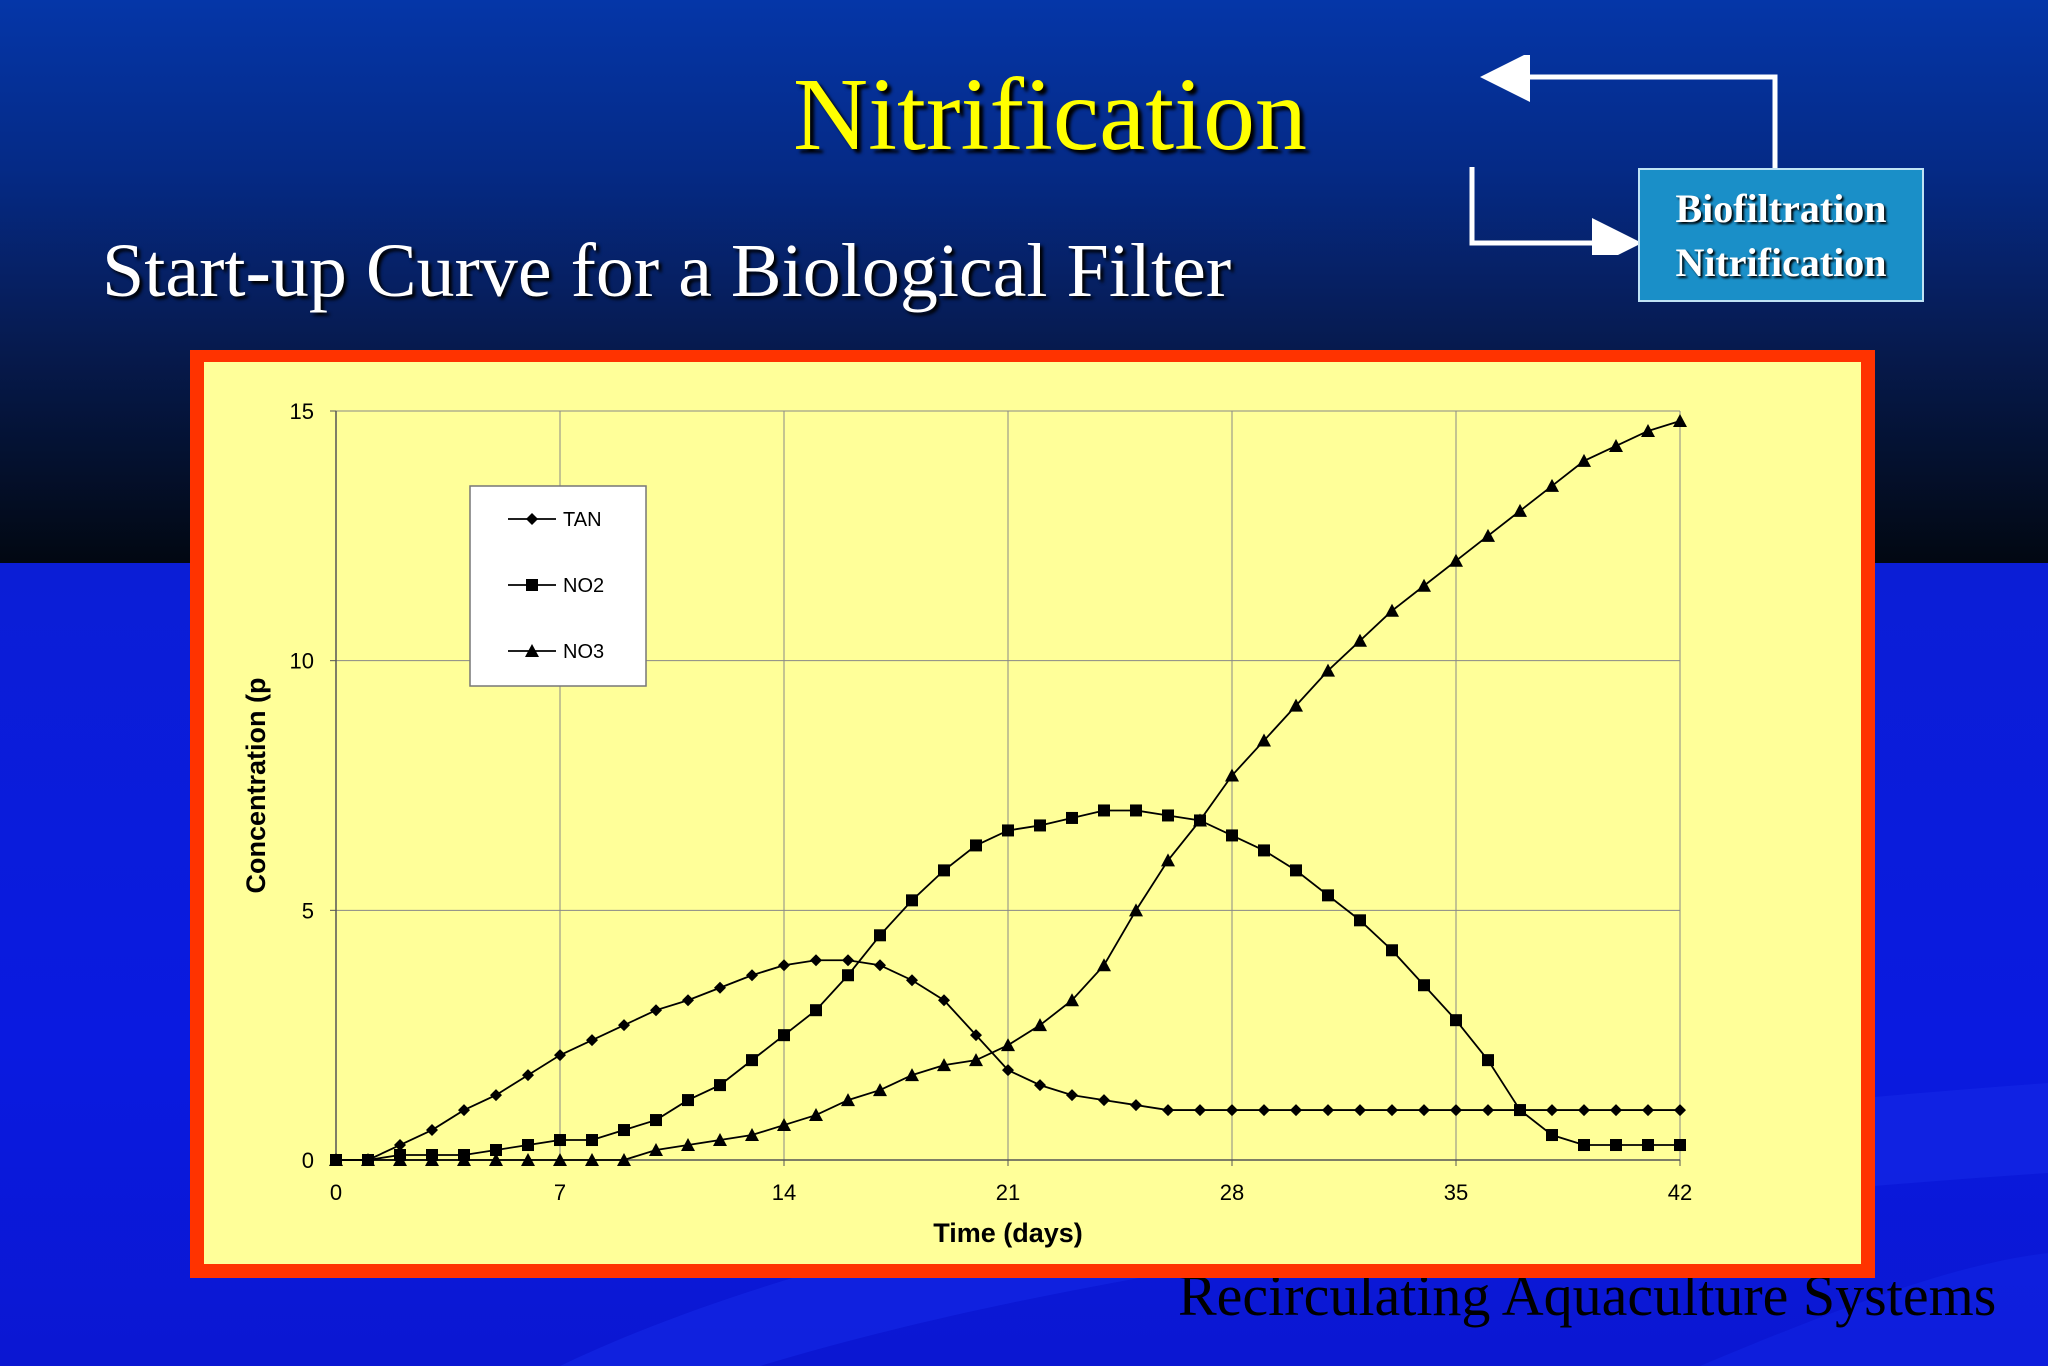 This screenshot has height=1366, width=2048. I want to click on legend-marker-no3, so click(532, 650).